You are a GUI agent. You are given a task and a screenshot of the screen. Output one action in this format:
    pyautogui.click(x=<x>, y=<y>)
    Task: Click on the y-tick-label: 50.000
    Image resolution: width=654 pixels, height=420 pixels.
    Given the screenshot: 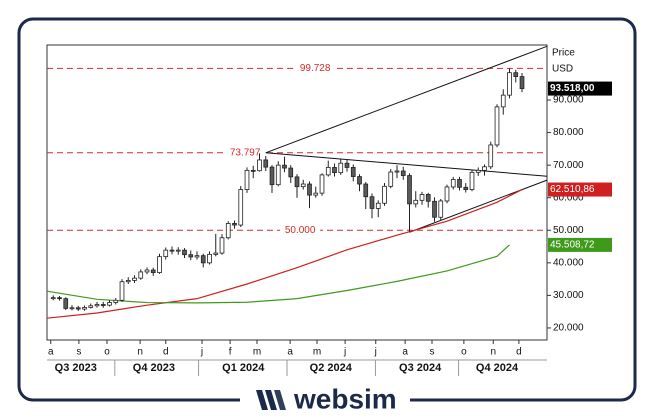 What is the action you would take?
    pyautogui.click(x=568, y=230)
    